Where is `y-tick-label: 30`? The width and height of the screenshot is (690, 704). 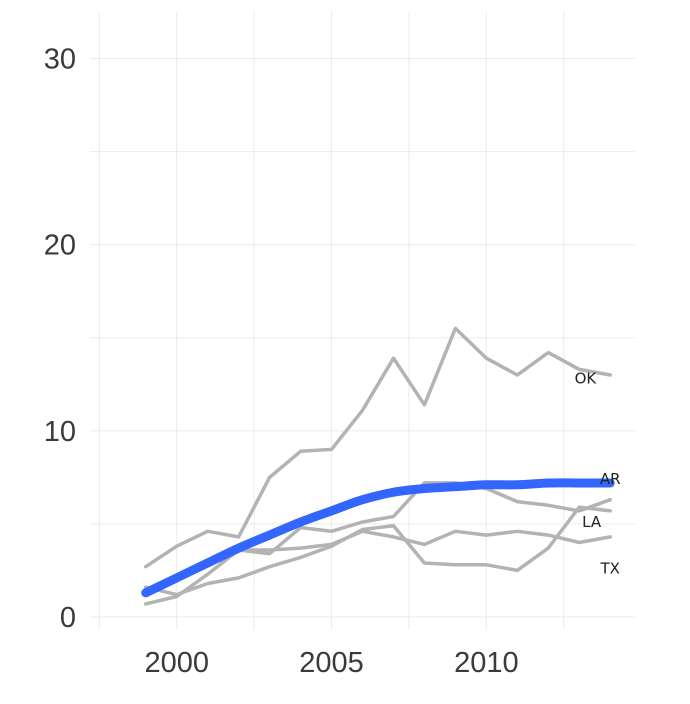
y-tick-label: 30 is located at coordinates (60, 60).